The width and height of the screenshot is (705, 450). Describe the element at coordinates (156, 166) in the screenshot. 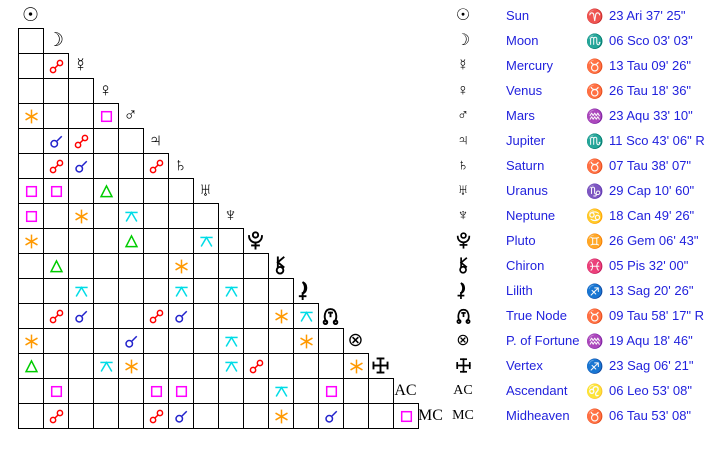

I see `aspect-cell-saturn-jupiter-opposition` at that location.